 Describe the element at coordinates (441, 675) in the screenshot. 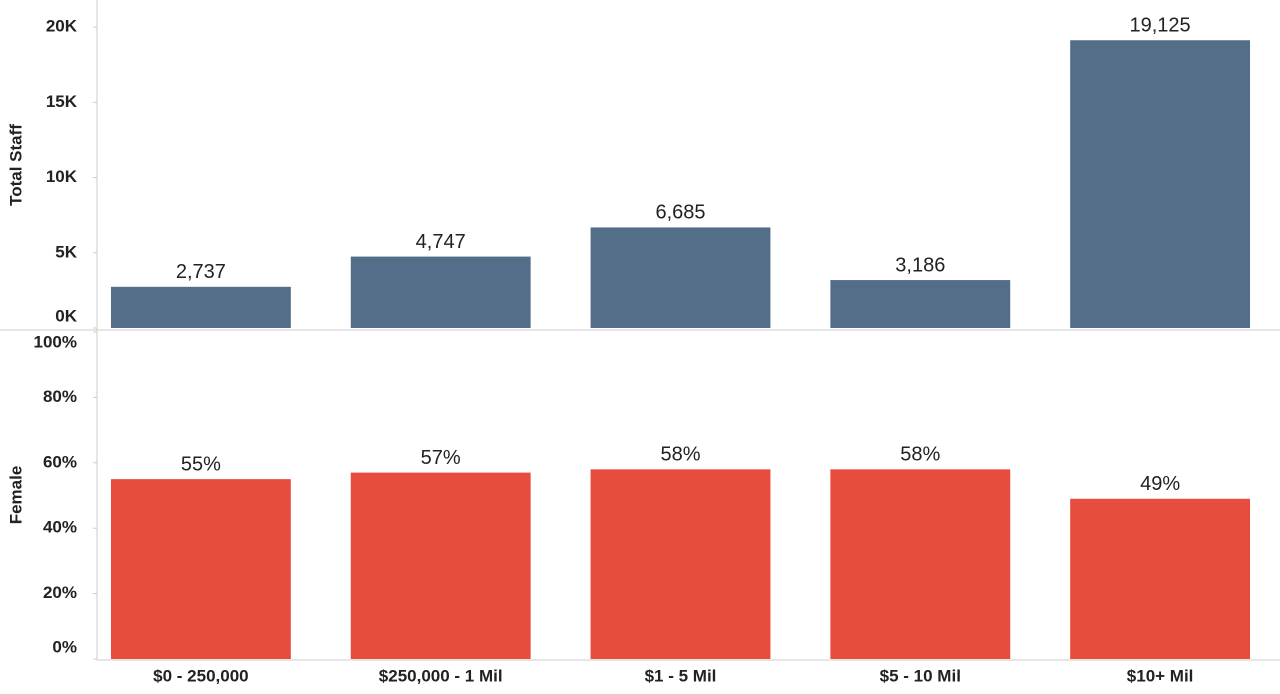

I see `x-tick-label: $250,000 - 1 Mil` at that location.